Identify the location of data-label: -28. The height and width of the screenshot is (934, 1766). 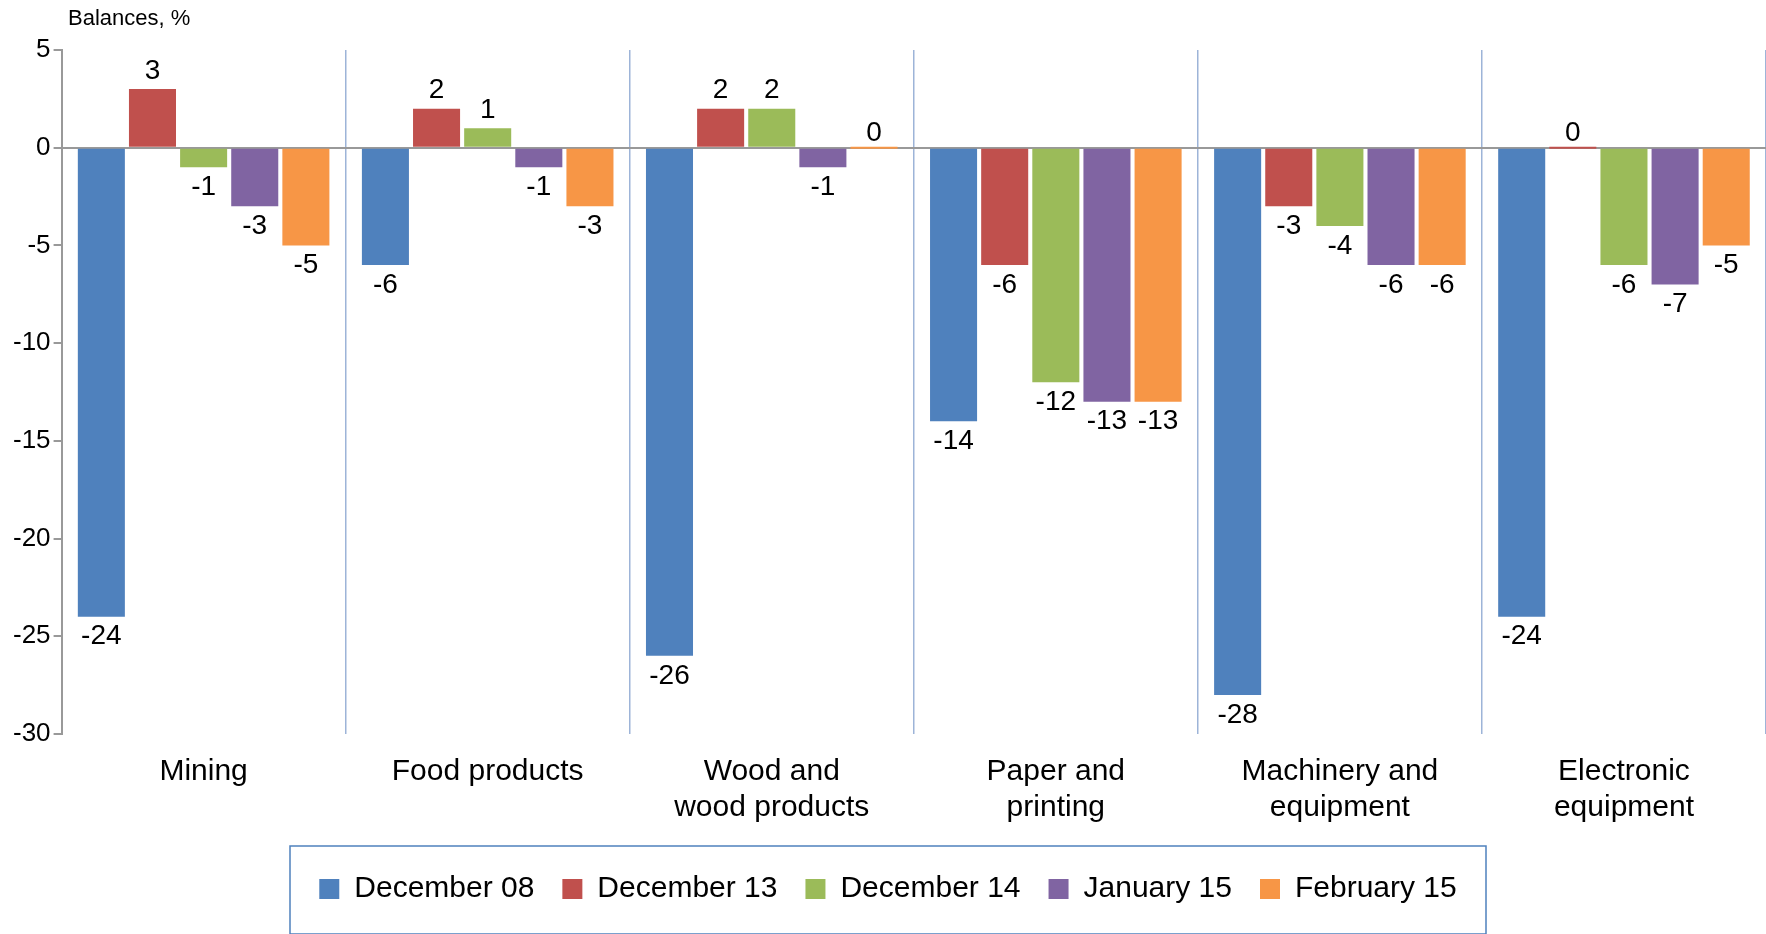
(1237, 713).